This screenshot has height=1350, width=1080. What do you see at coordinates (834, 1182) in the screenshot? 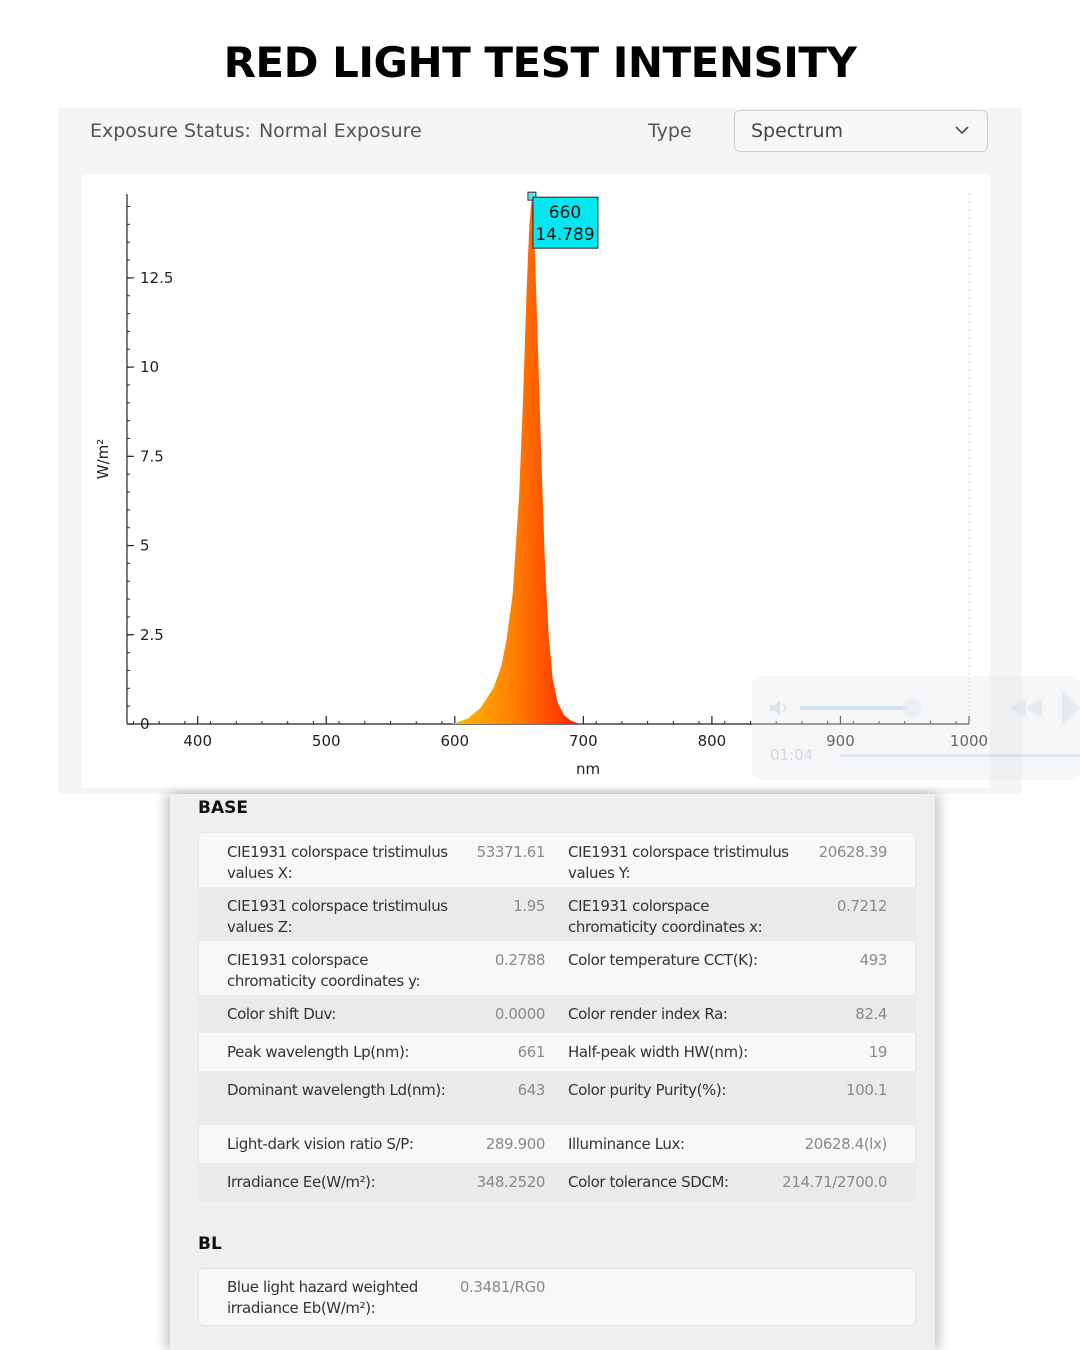
I see `row-value: 214.71/2700.0` at bounding box center [834, 1182].